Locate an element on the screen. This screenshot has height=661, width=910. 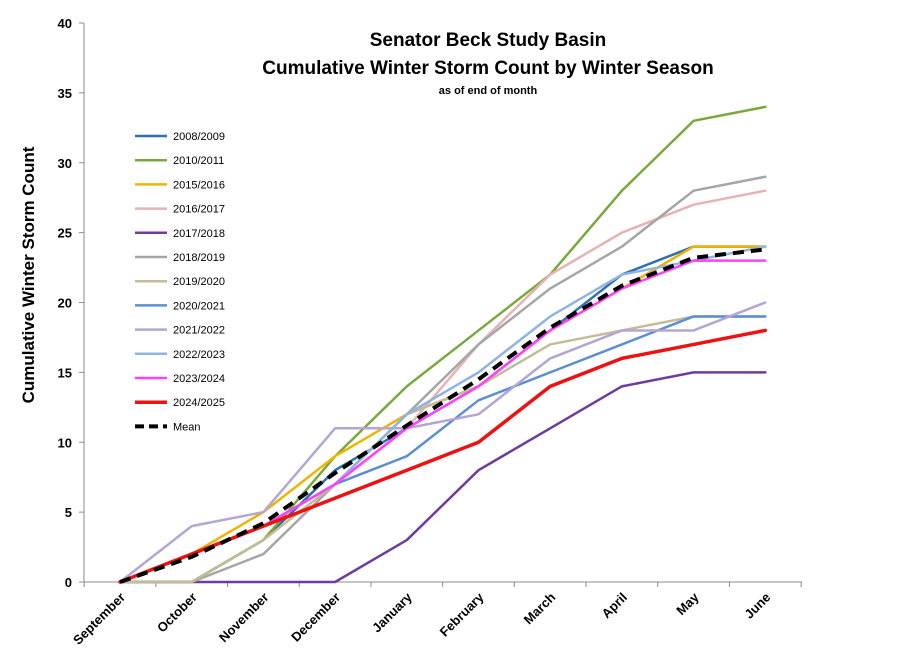
chart-note: as of end of month is located at coordinates (488, 91).